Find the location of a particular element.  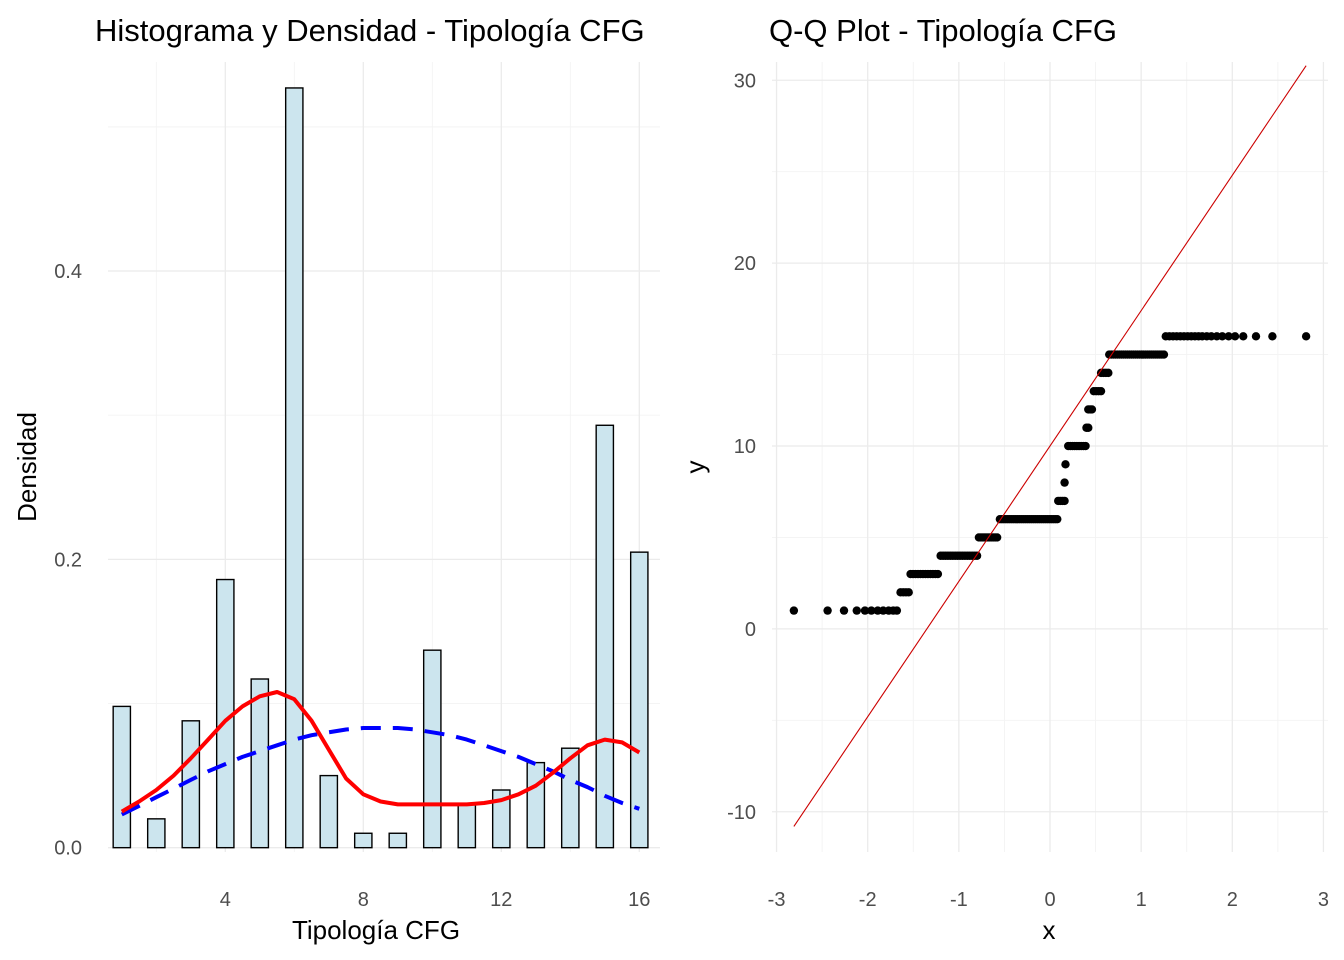

histogram-y-tick-label: 0.2 is located at coordinates (68, 560).